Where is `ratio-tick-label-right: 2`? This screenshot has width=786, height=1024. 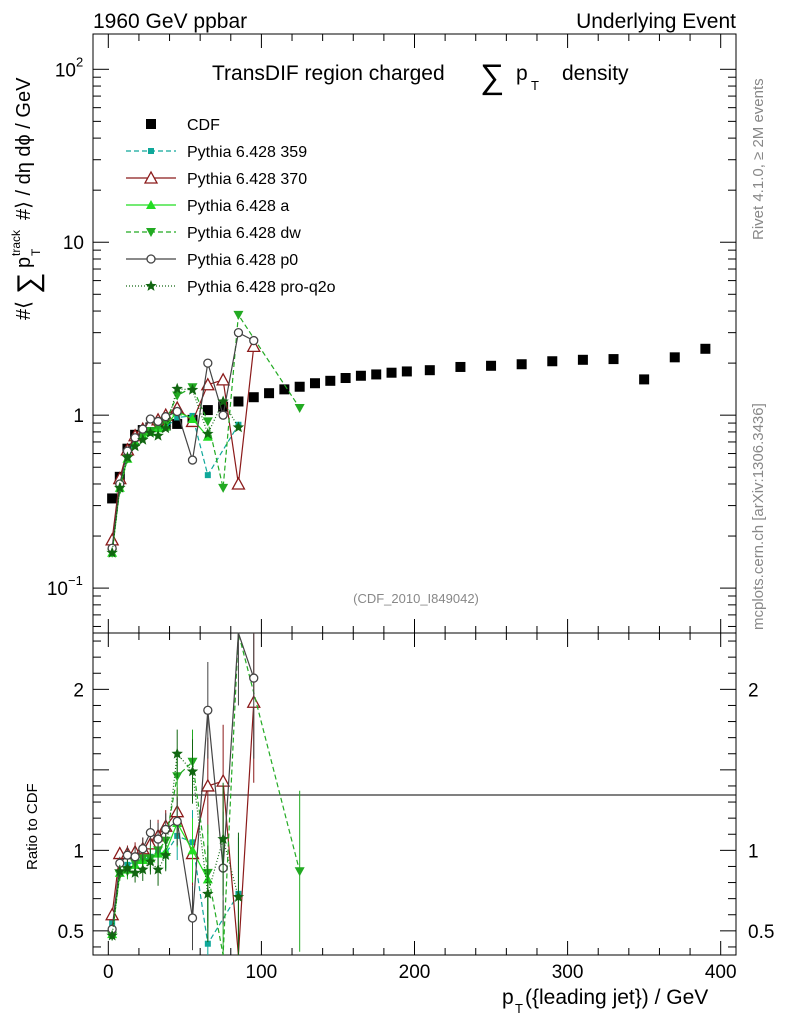 ratio-tick-label-right: 2 is located at coordinates (753, 690).